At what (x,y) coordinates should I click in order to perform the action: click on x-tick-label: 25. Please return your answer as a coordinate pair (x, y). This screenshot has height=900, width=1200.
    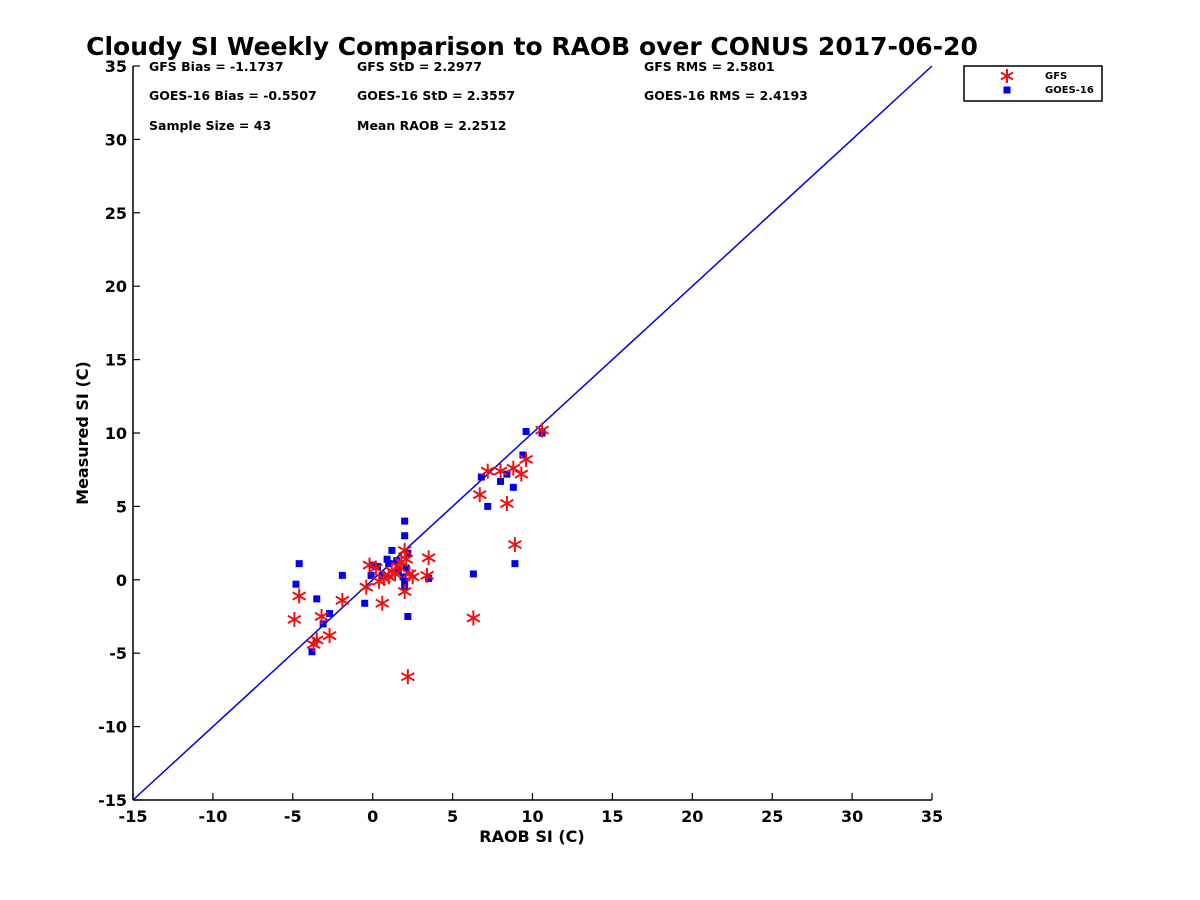
    Looking at the image, I should click on (772, 816).